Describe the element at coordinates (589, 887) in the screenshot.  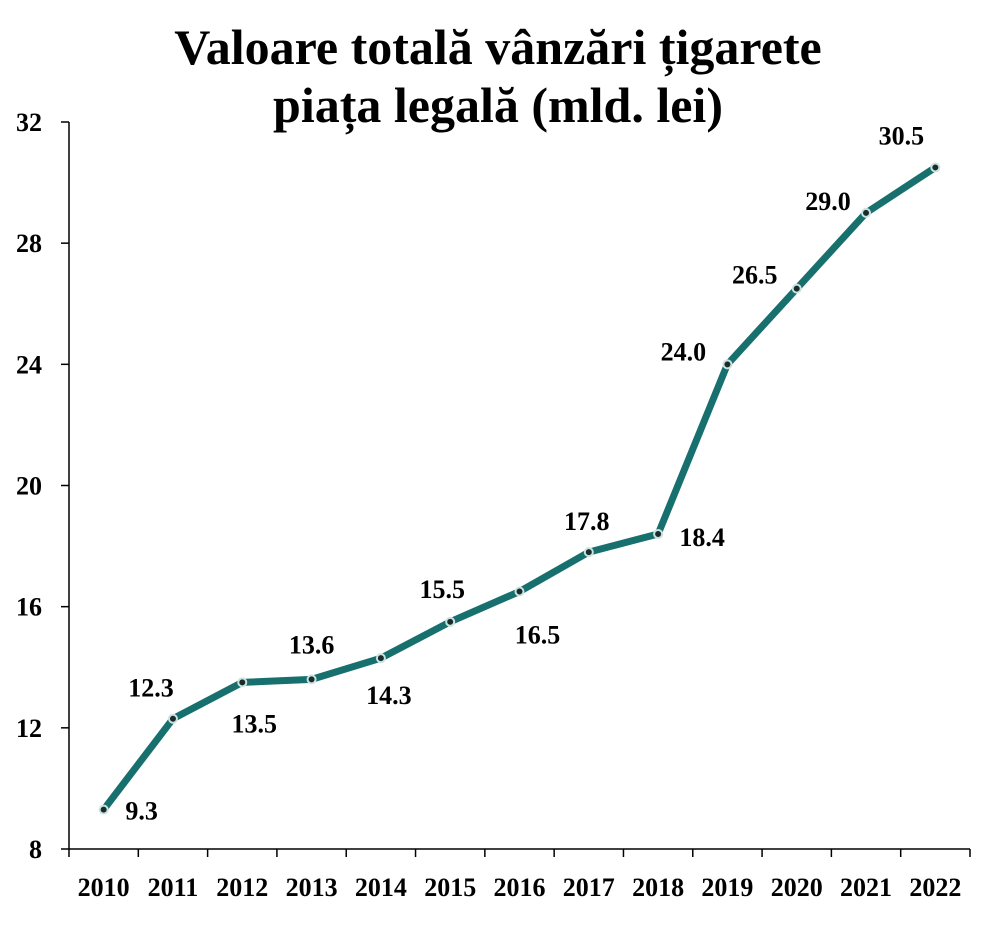
I see `x-tick-label: 2017` at that location.